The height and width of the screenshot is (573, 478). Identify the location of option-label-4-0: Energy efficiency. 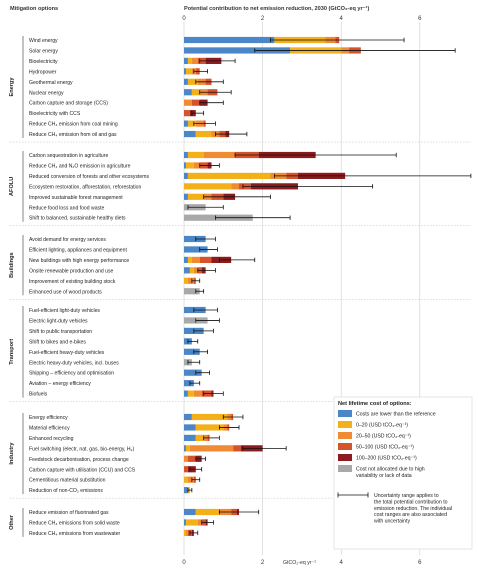
(48, 418).